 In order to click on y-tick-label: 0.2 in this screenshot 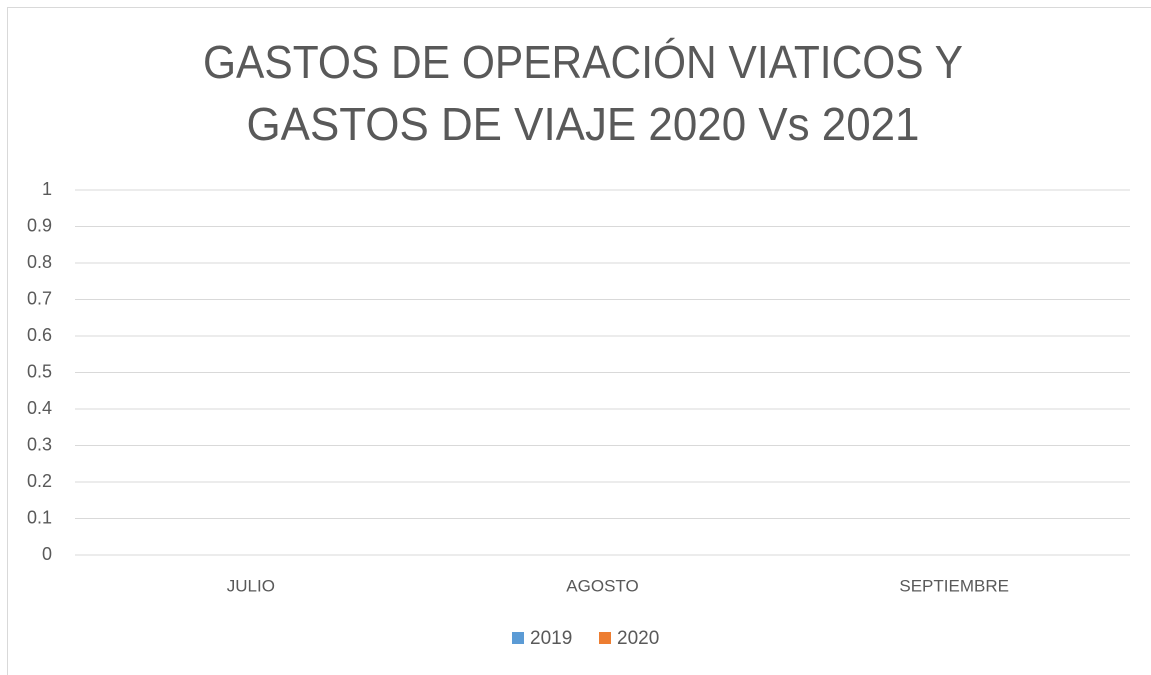, I will do `click(39, 481)`.